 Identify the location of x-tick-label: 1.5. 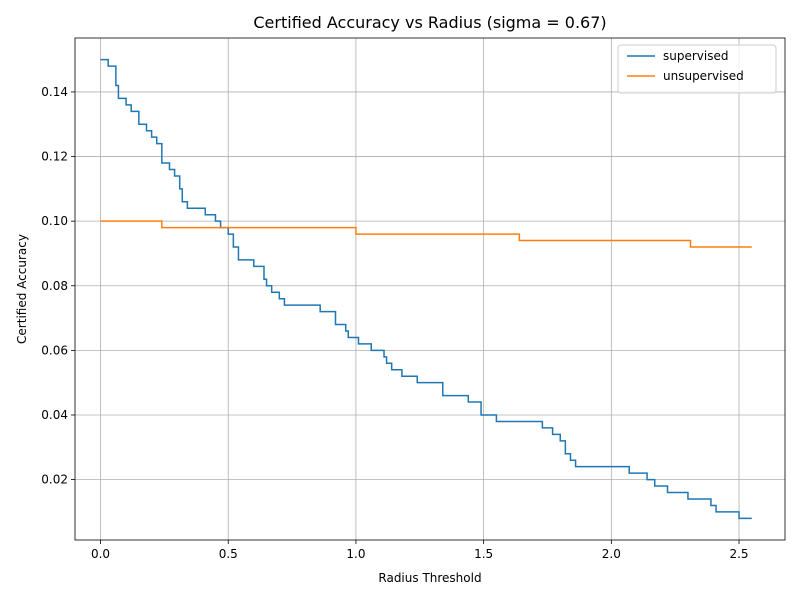
(483, 554).